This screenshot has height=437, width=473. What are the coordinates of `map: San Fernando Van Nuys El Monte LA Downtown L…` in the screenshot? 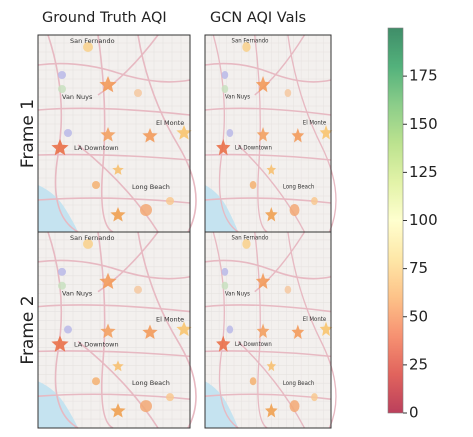 It's located at (270, 330).